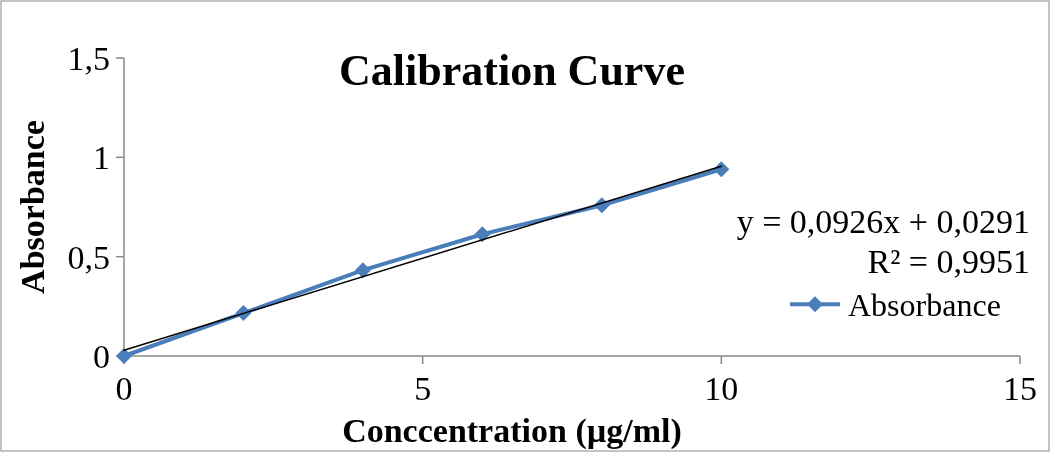 The height and width of the screenshot is (452, 1050). Describe the element at coordinates (512, 431) in the screenshot. I see `x-axis-title: Conccentration (µg/ml)` at that location.